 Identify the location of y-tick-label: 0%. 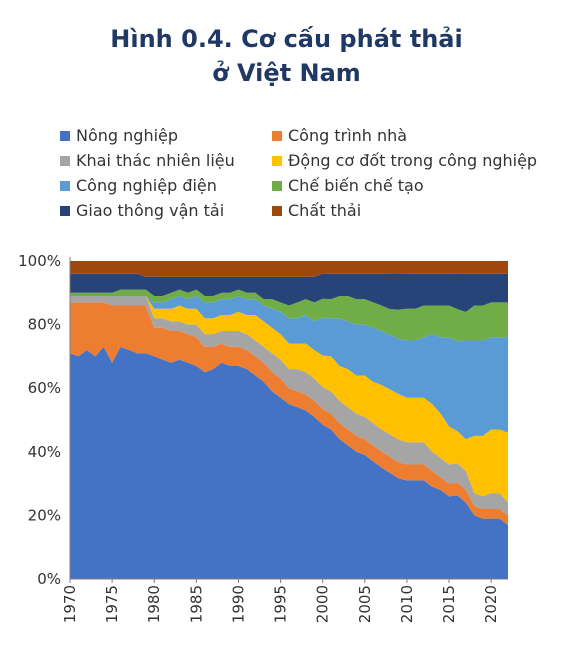
(49, 579).